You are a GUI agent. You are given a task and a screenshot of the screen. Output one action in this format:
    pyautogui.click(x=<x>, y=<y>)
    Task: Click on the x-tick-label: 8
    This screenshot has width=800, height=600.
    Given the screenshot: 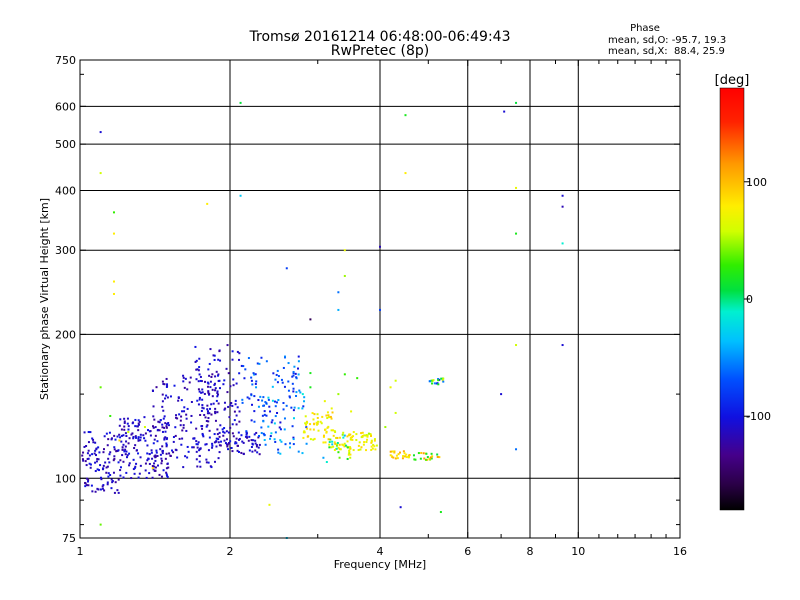 What is the action you would take?
    pyautogui.click(x=530, y=551)
    